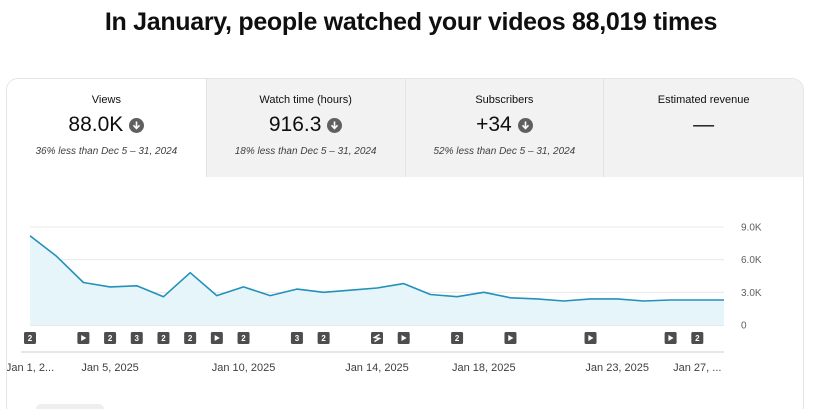 The width and height of the screenshot is (822, 409). I want to click on metric-label: Subscribers, so click(504, 100).